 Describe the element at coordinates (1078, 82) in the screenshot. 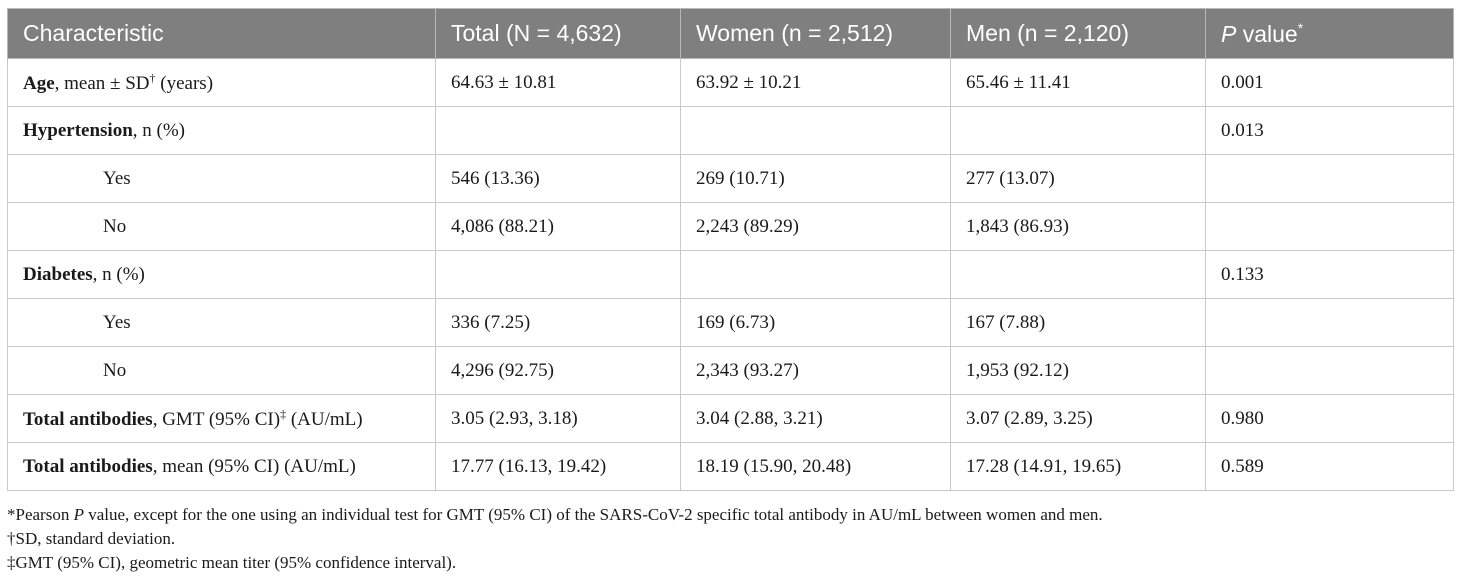

I see `cell-men: 65.46 ± 11.41` at that location.